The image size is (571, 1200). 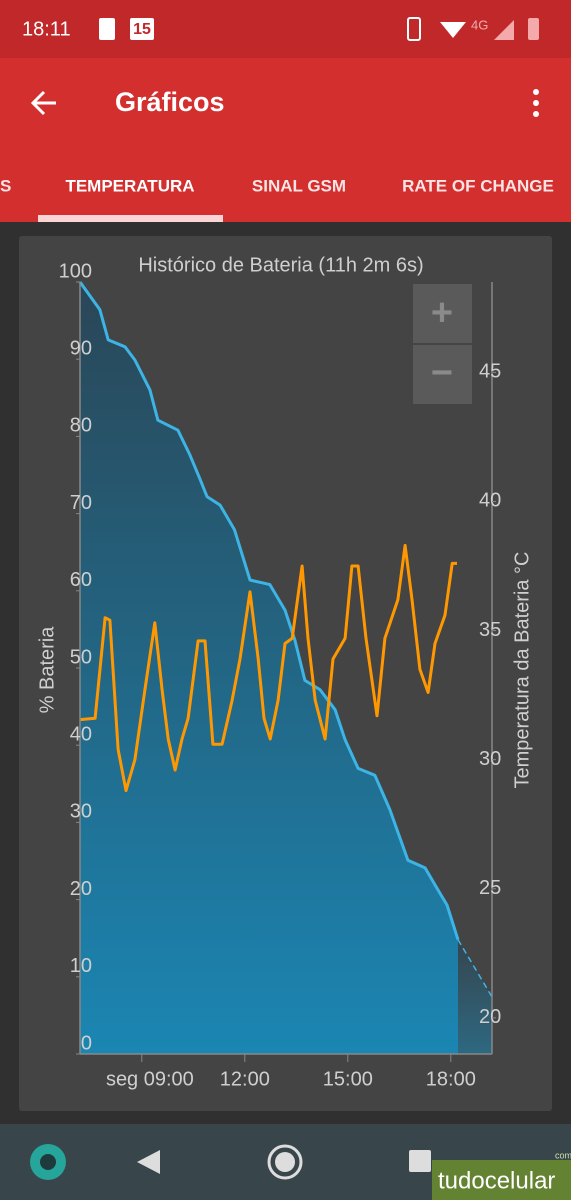 I want to click on menu-button, so click(x=536, y=103).